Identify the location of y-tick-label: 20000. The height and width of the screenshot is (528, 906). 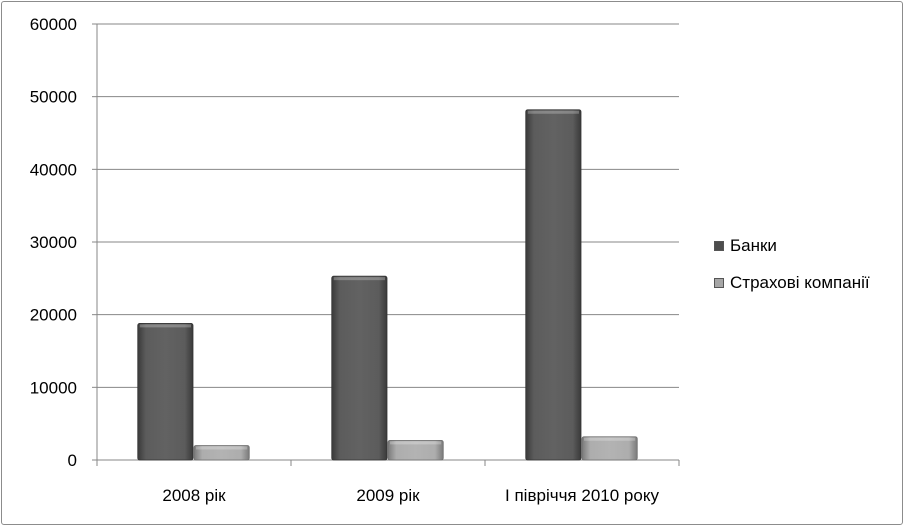
(53, 315).